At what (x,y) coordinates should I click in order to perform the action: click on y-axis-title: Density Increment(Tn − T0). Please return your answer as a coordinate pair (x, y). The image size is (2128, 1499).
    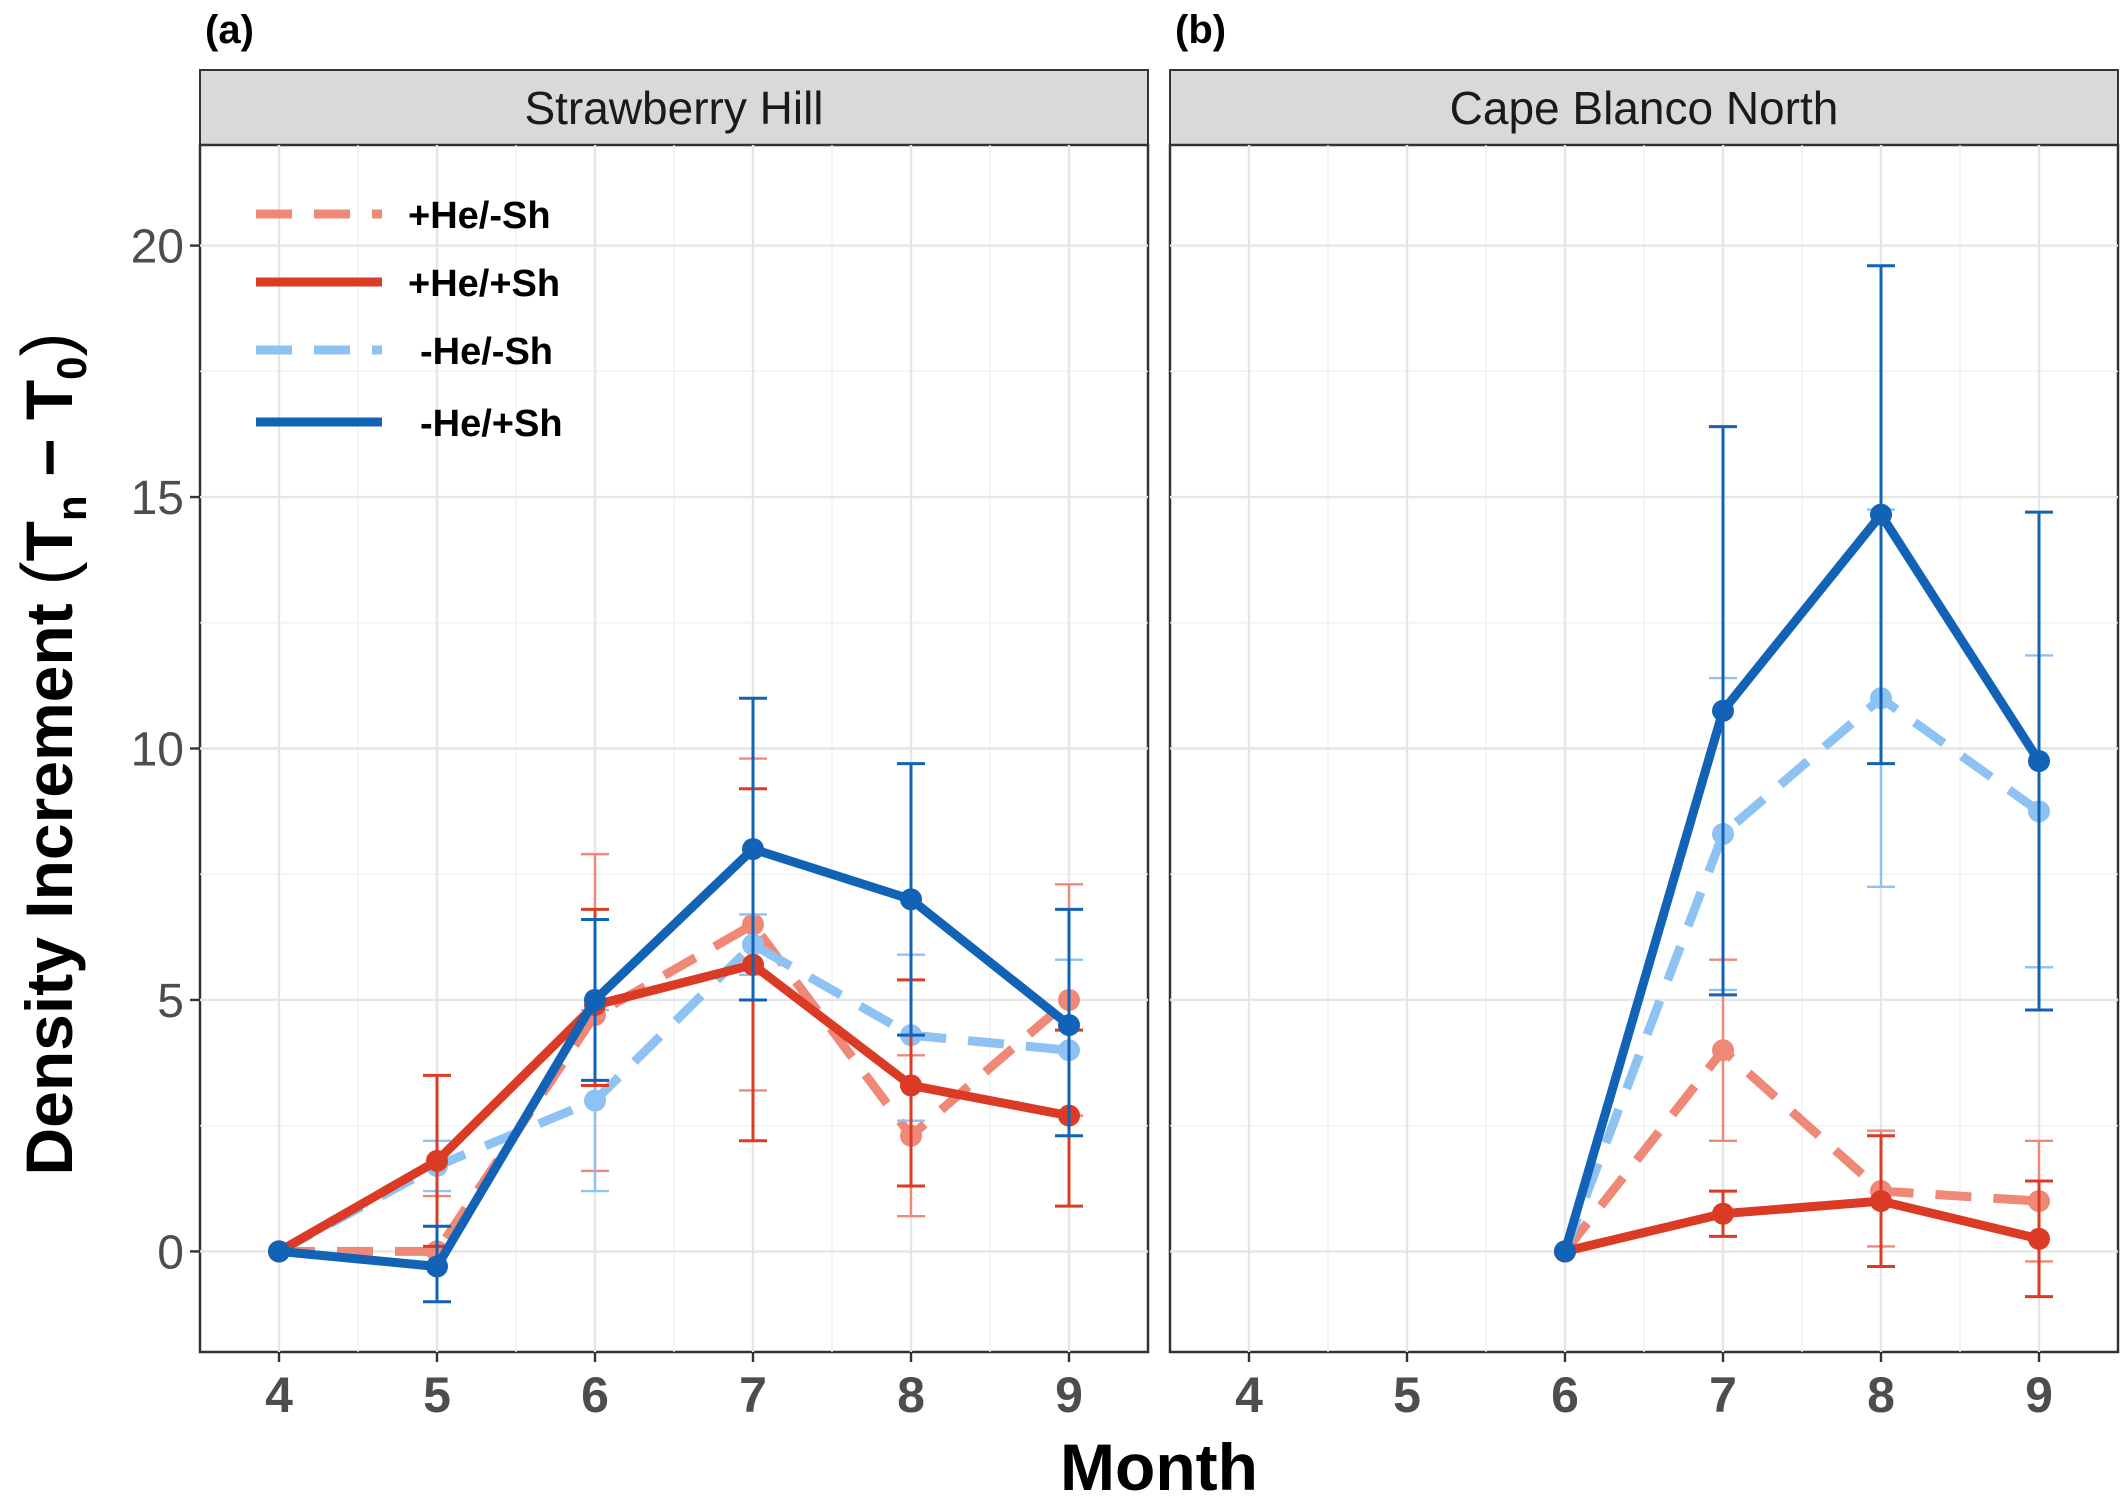
    Looking at the image, I should click on (51, 753).